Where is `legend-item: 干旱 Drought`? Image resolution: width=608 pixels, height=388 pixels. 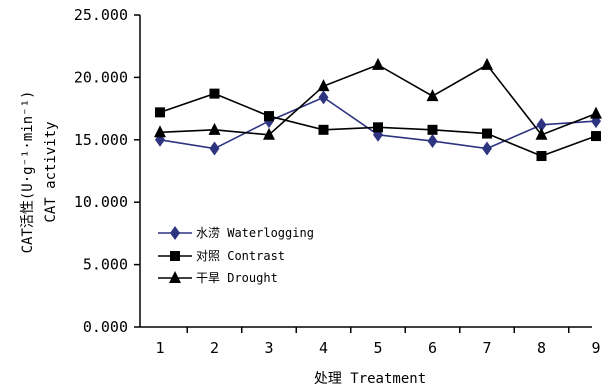
legend-item: 干旱 Drought is located at coordinates (218, 278).